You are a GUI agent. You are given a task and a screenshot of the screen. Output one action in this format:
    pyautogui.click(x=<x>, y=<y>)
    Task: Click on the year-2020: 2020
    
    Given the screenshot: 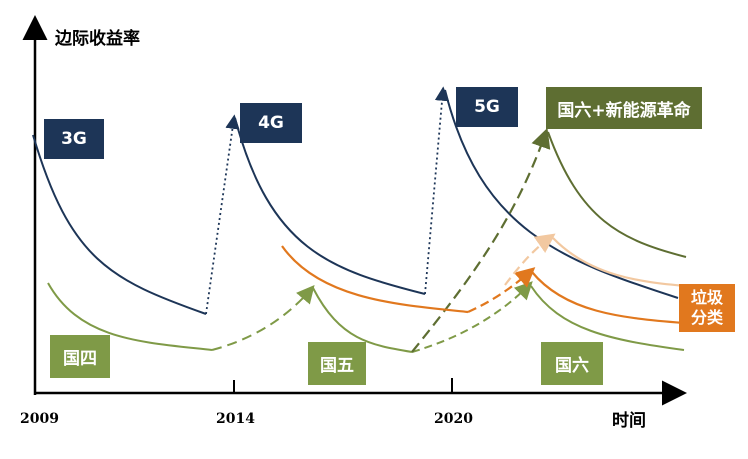 What is the action you would take?
    pyautogui.click(x=453, y=419)
    